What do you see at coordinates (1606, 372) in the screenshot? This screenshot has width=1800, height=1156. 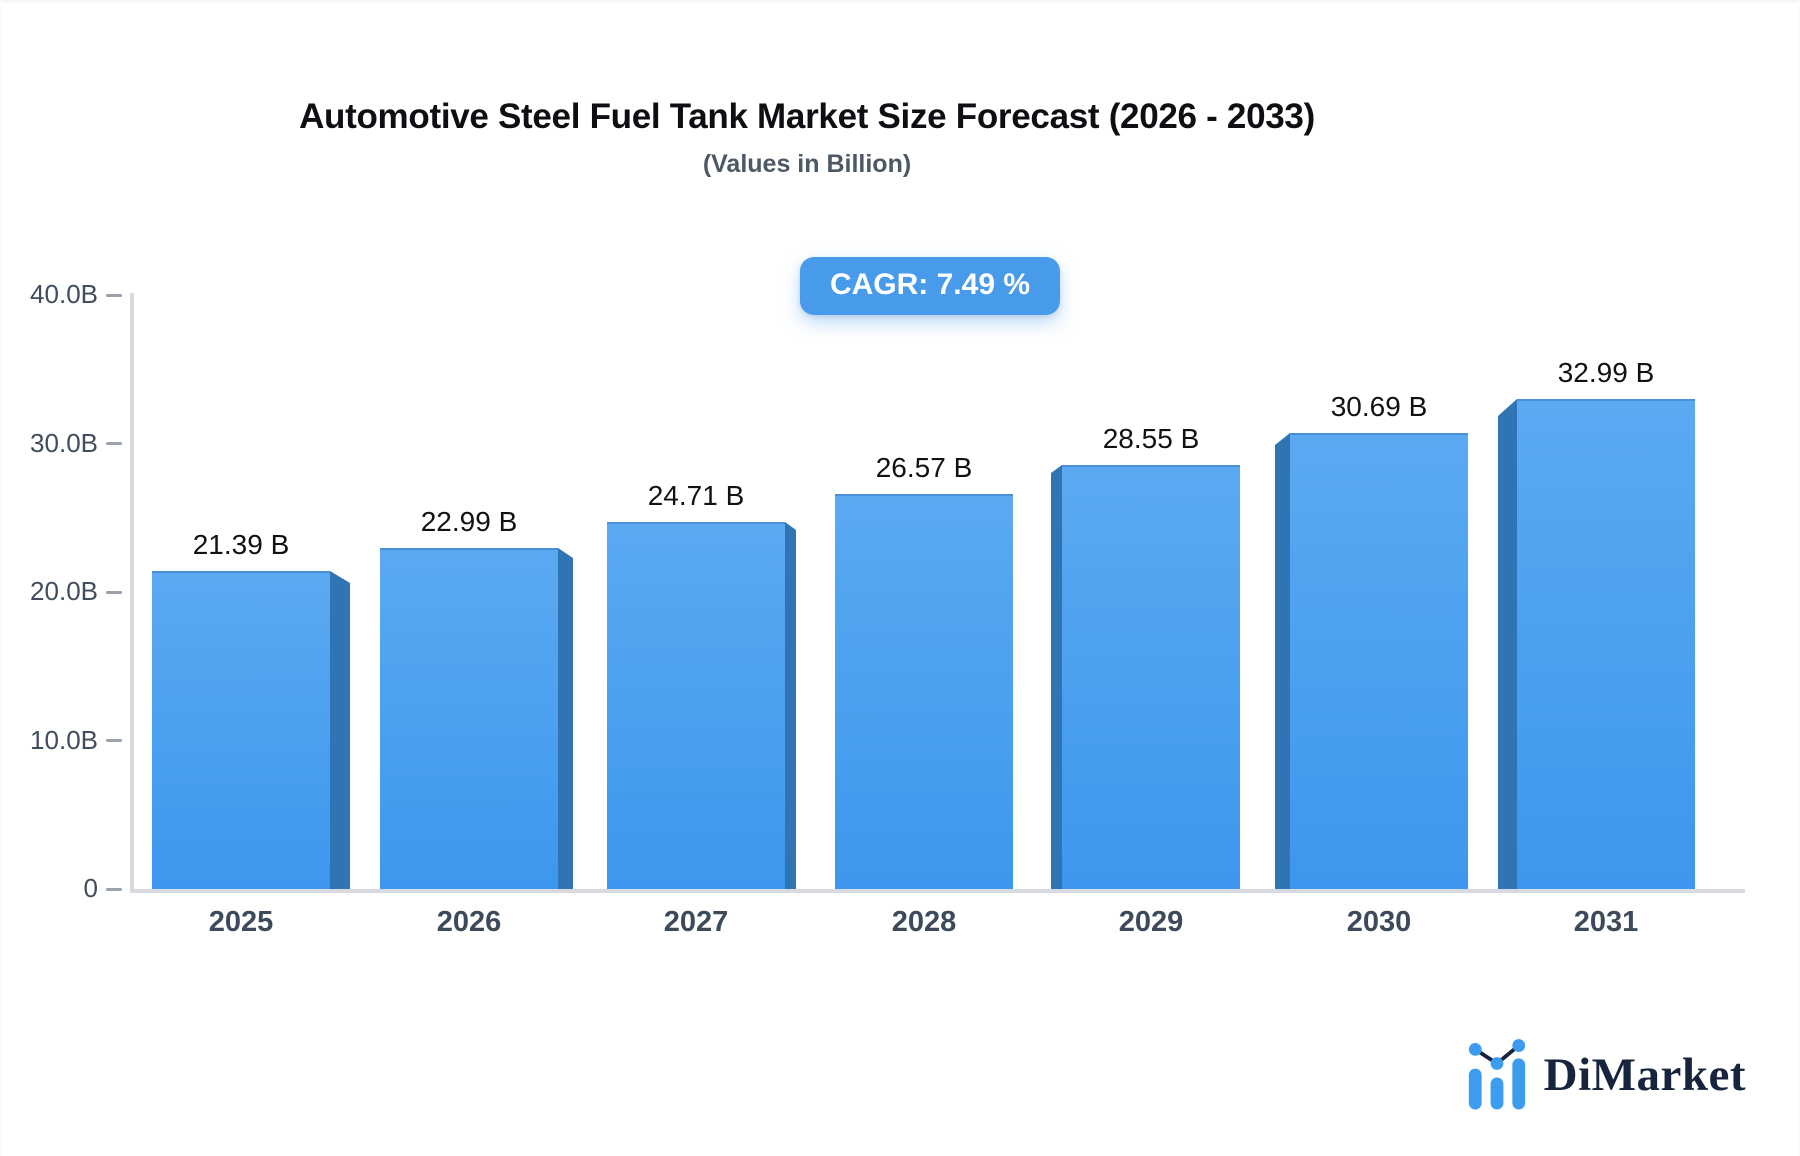 I see `bar-value-label: 32.99 B` at bounding box center [1606, 372].